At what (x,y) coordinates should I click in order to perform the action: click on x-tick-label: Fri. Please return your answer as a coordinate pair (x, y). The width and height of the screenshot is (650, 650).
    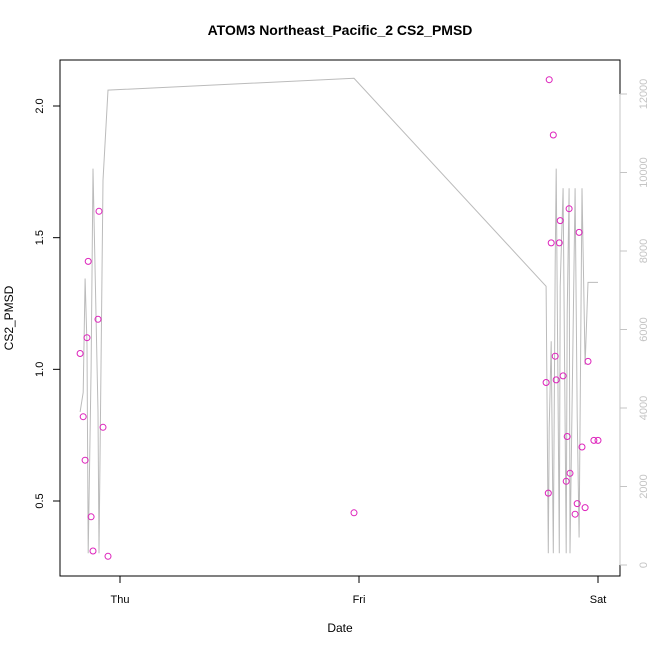
    Looking at the image, I should click on (359, 600).